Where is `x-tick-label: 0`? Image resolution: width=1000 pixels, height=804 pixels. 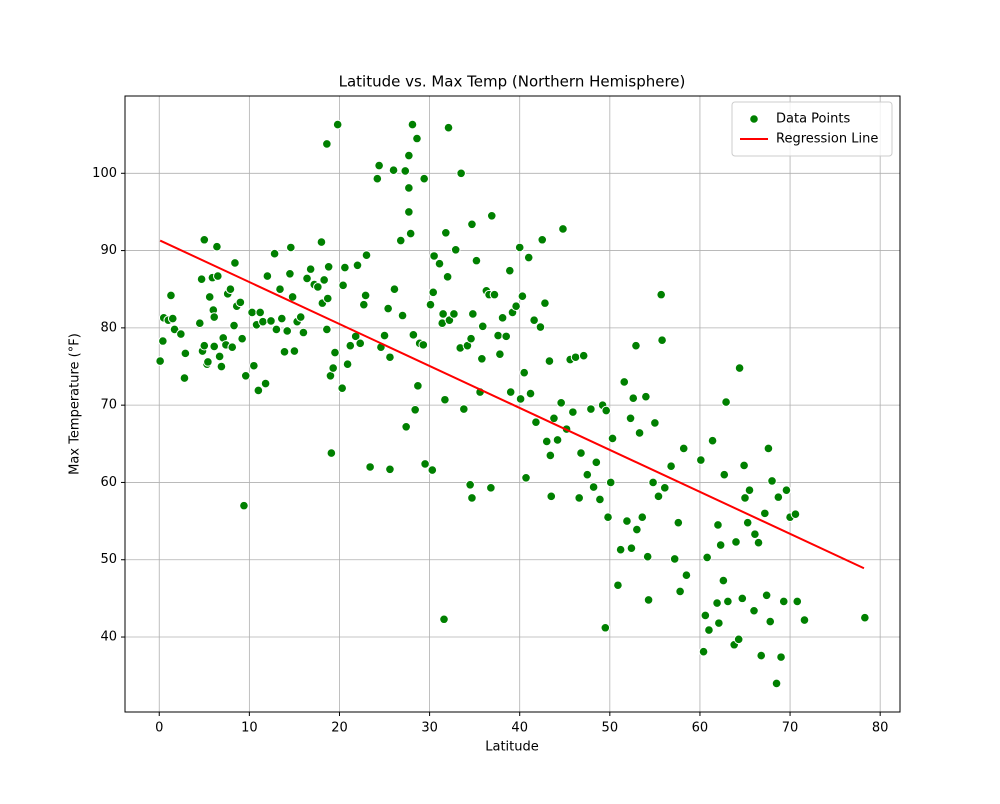
x-tick-label: 0 is located at coordinates (159, 728).